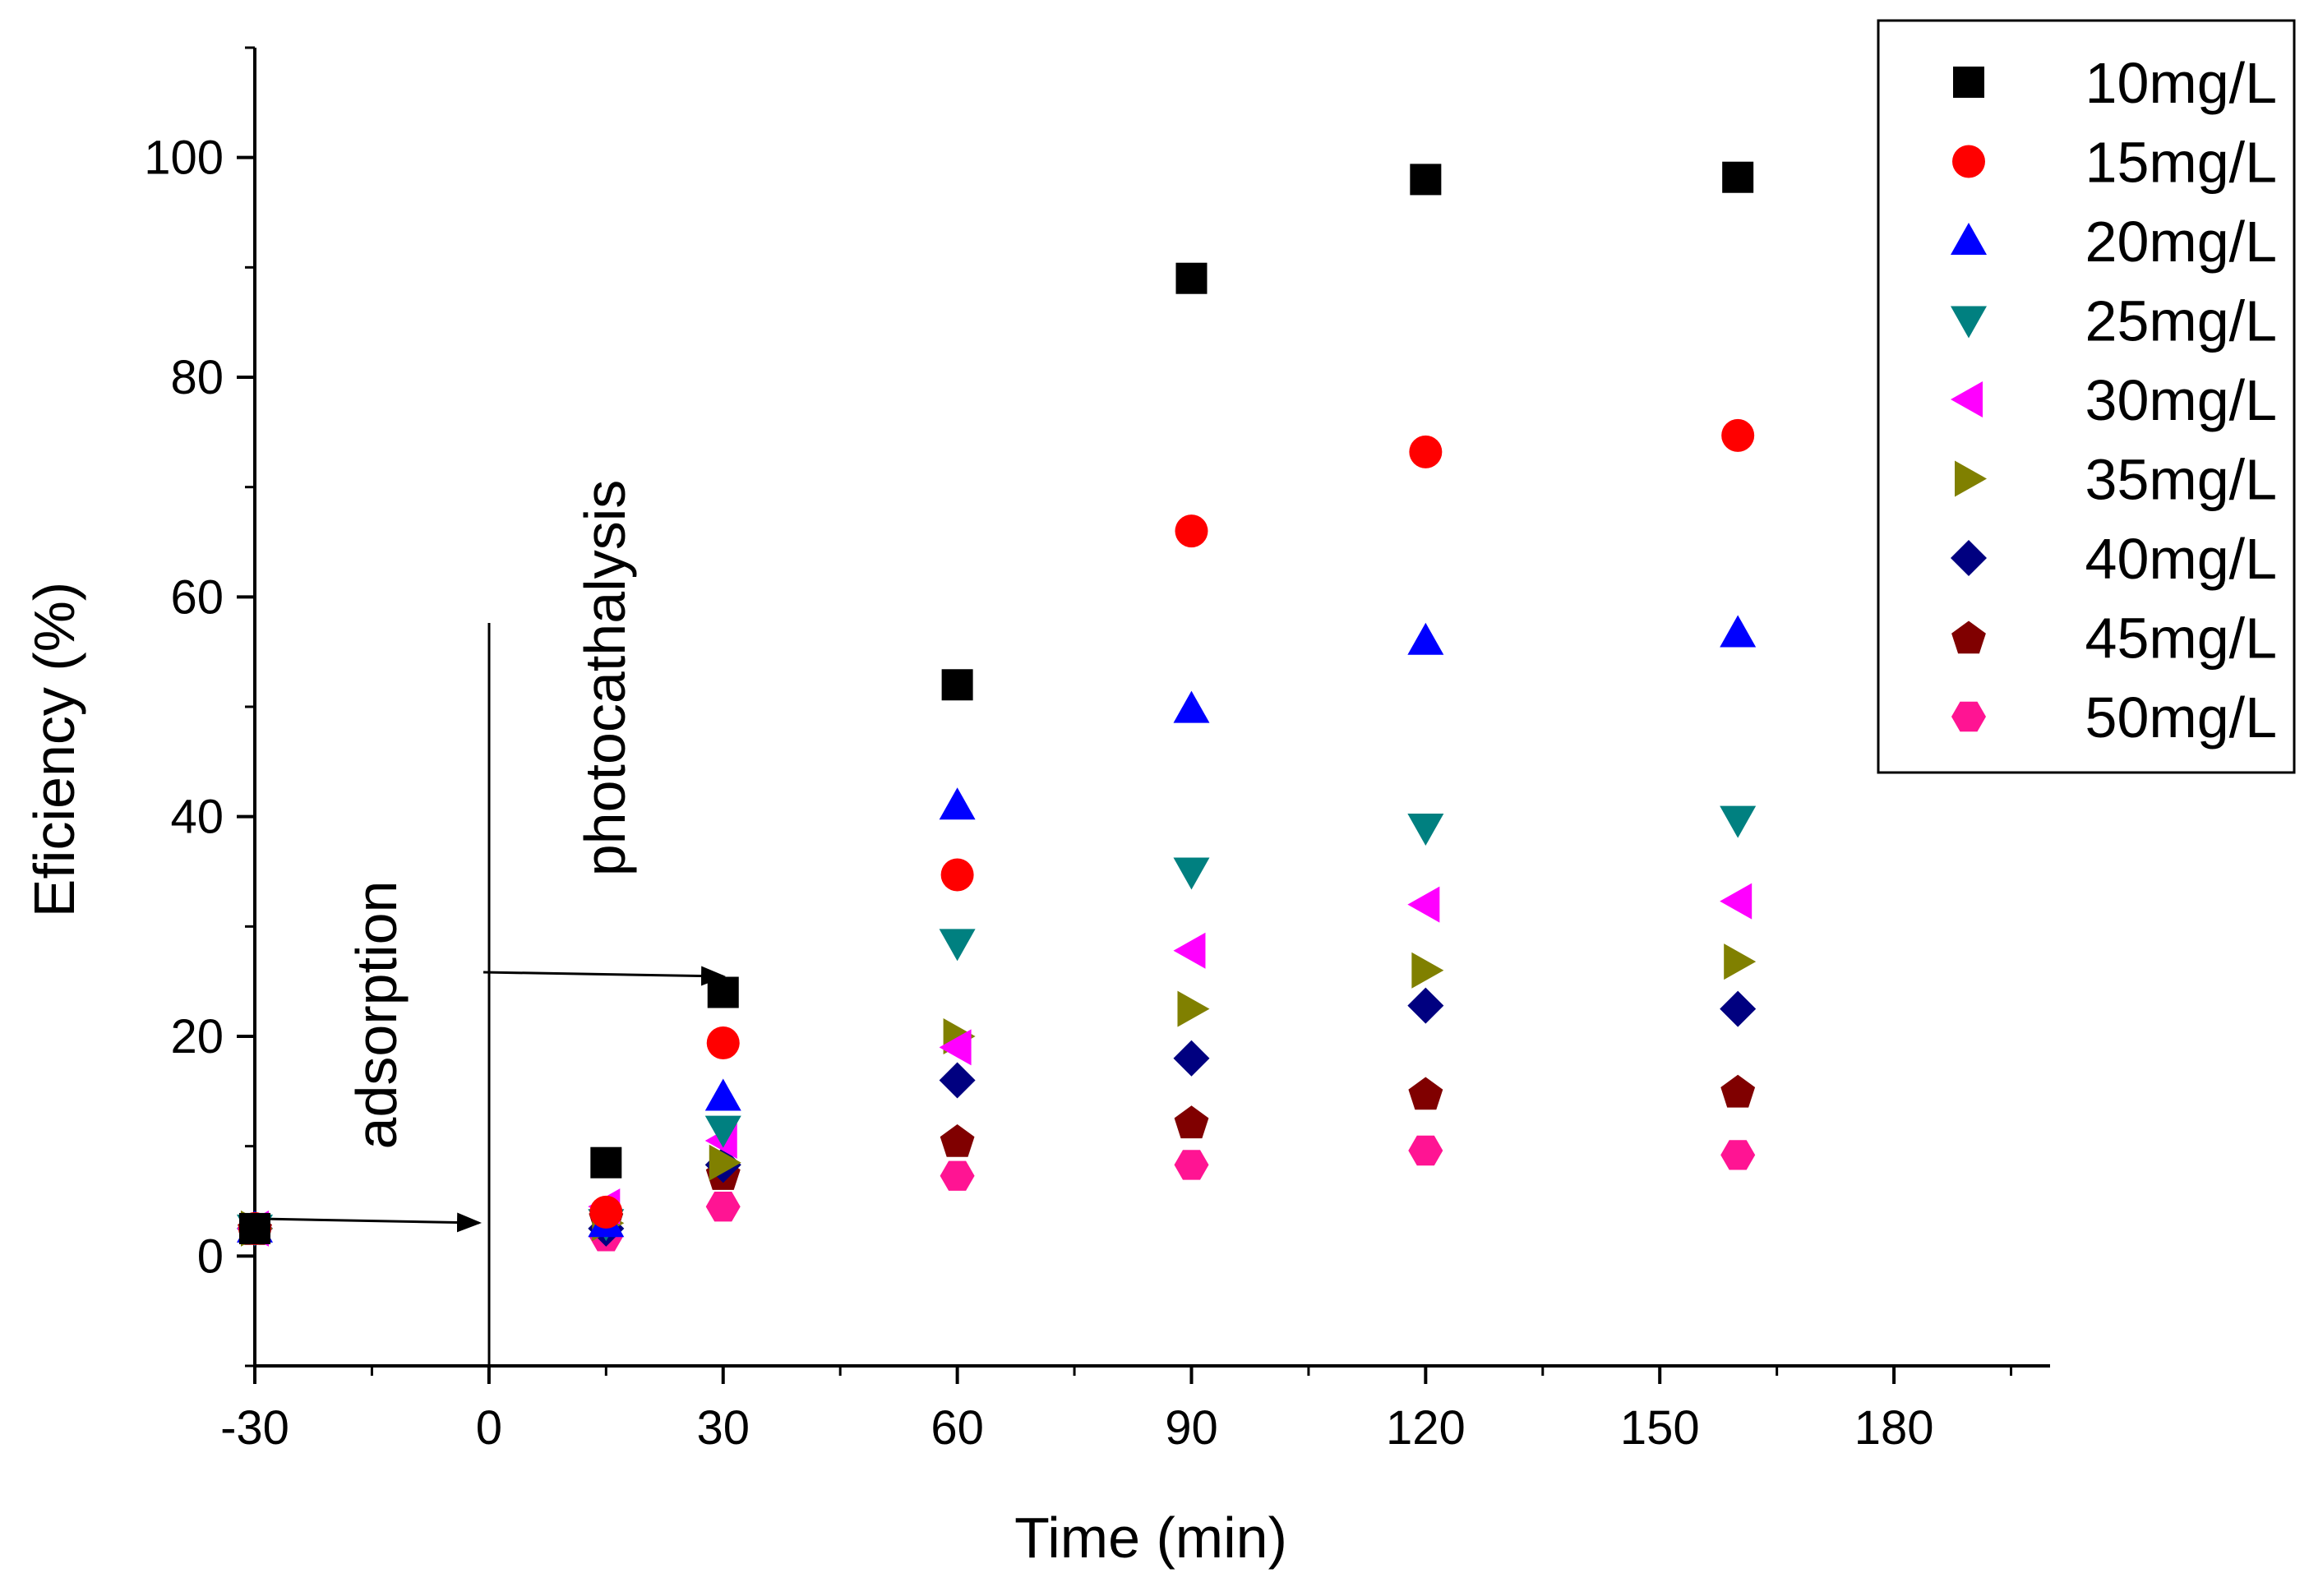 This screenshot has width=2309, height=1596. I want to click on legend-label: 25mg/L, so click(2181, 321).